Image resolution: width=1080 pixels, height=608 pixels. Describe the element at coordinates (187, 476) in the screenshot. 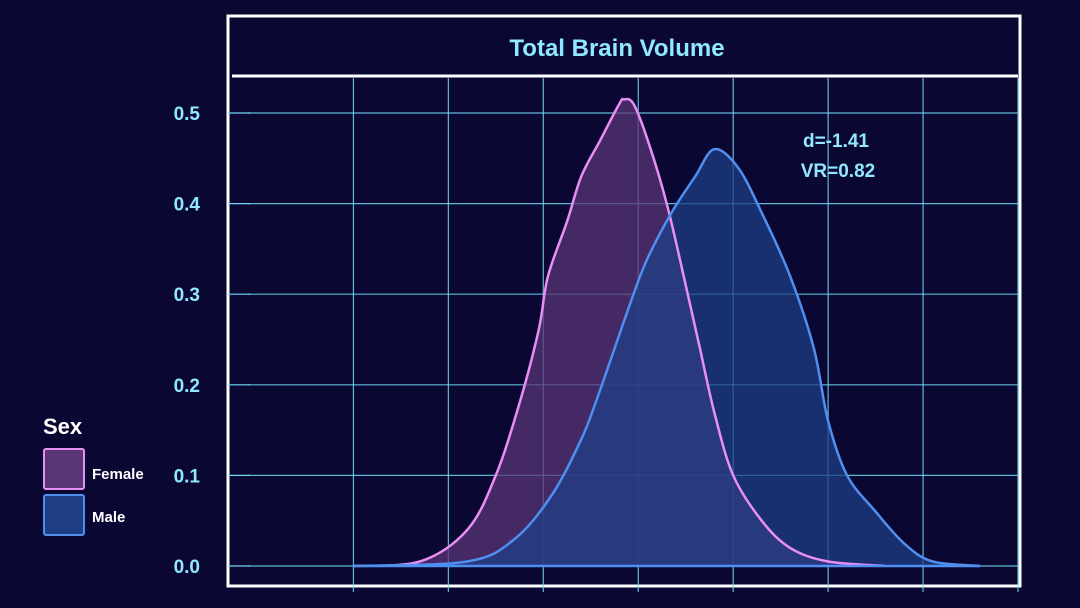

I see `y-tick-label: 0.1` at that location.